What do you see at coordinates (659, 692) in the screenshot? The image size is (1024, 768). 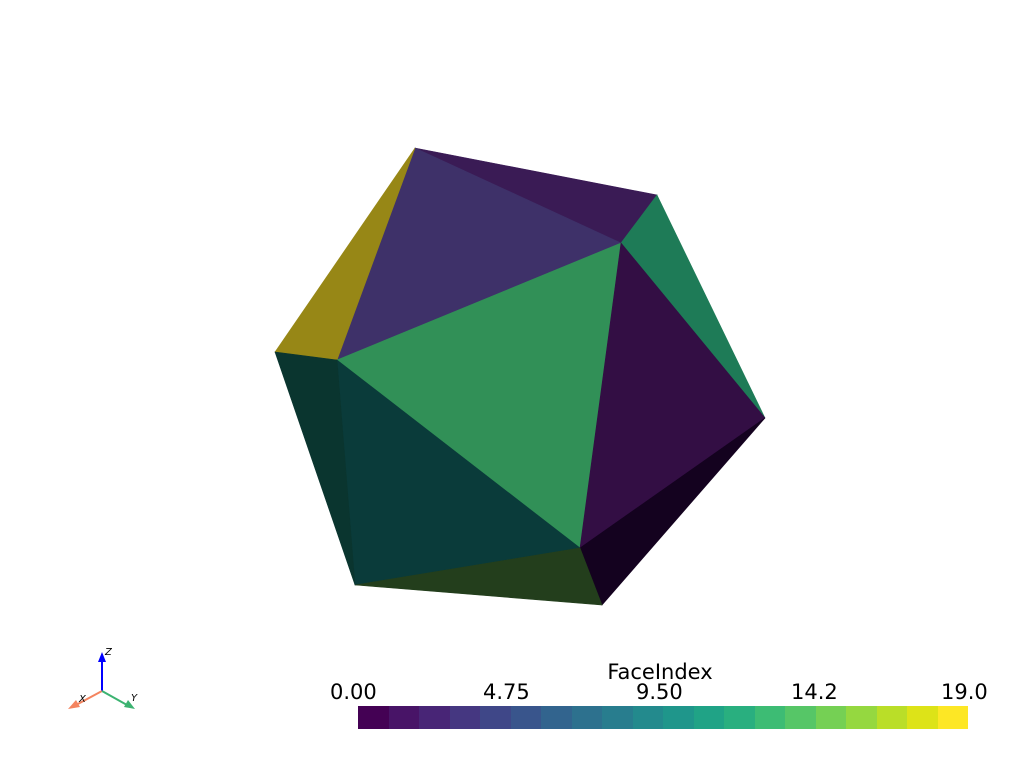 I see `scalar-bar-tick: 9.50` at bounding box center [659, 692].